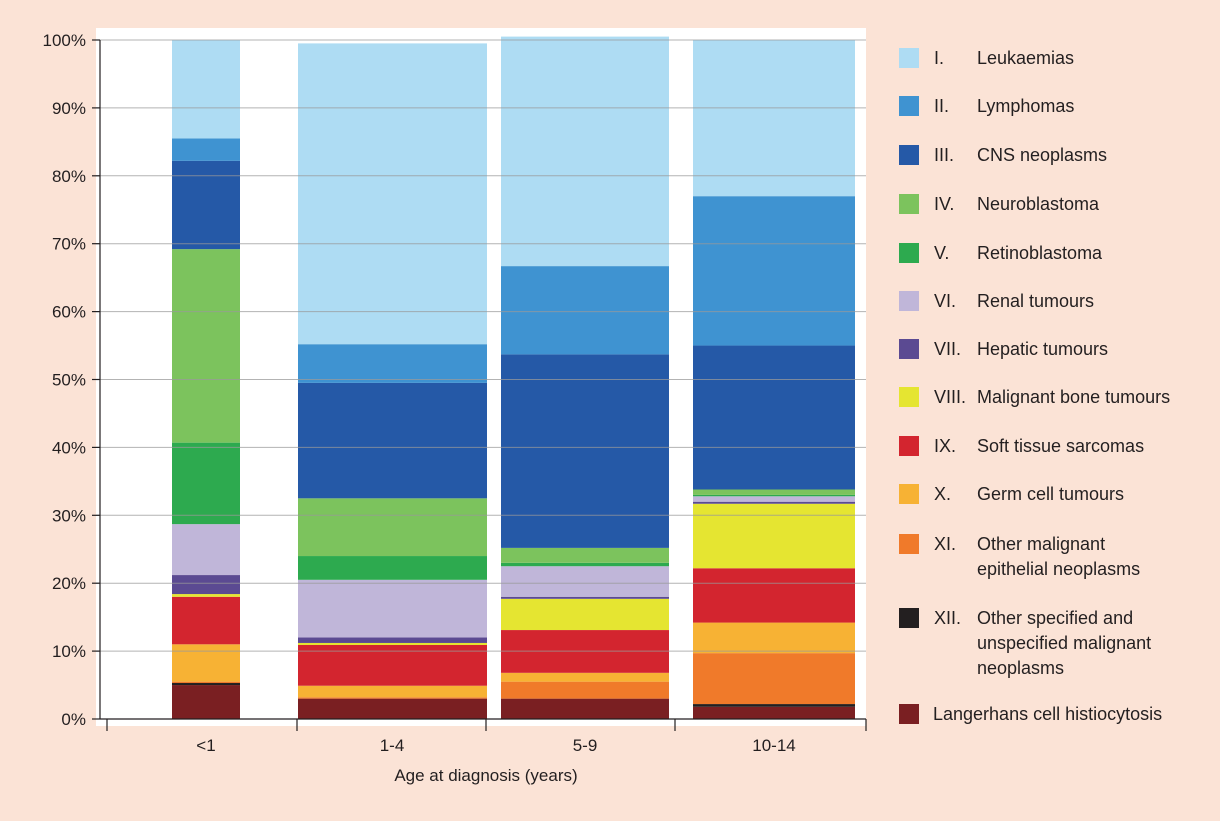 This screenshot has height=821, width=1220. I want to click on legend-label: CNS neoplasms, so click(1042, 155).